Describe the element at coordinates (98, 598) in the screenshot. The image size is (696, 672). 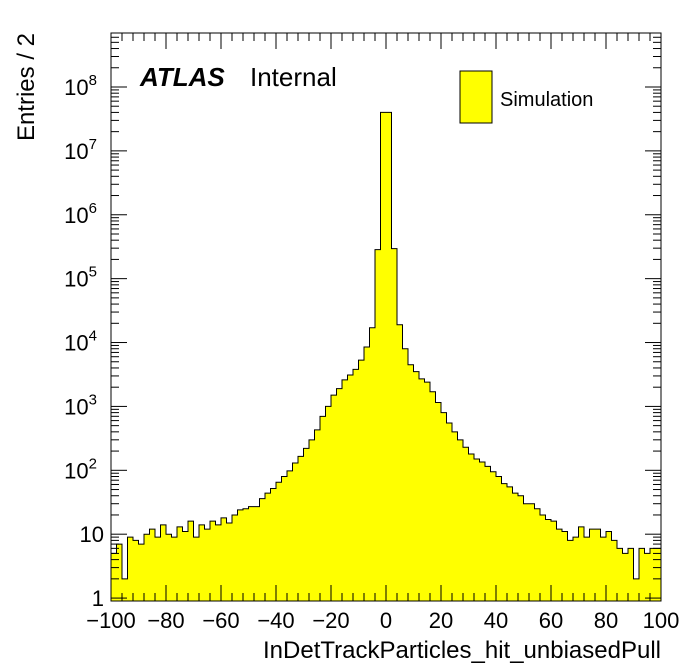
I see `y-tick-label: 1` at that location.